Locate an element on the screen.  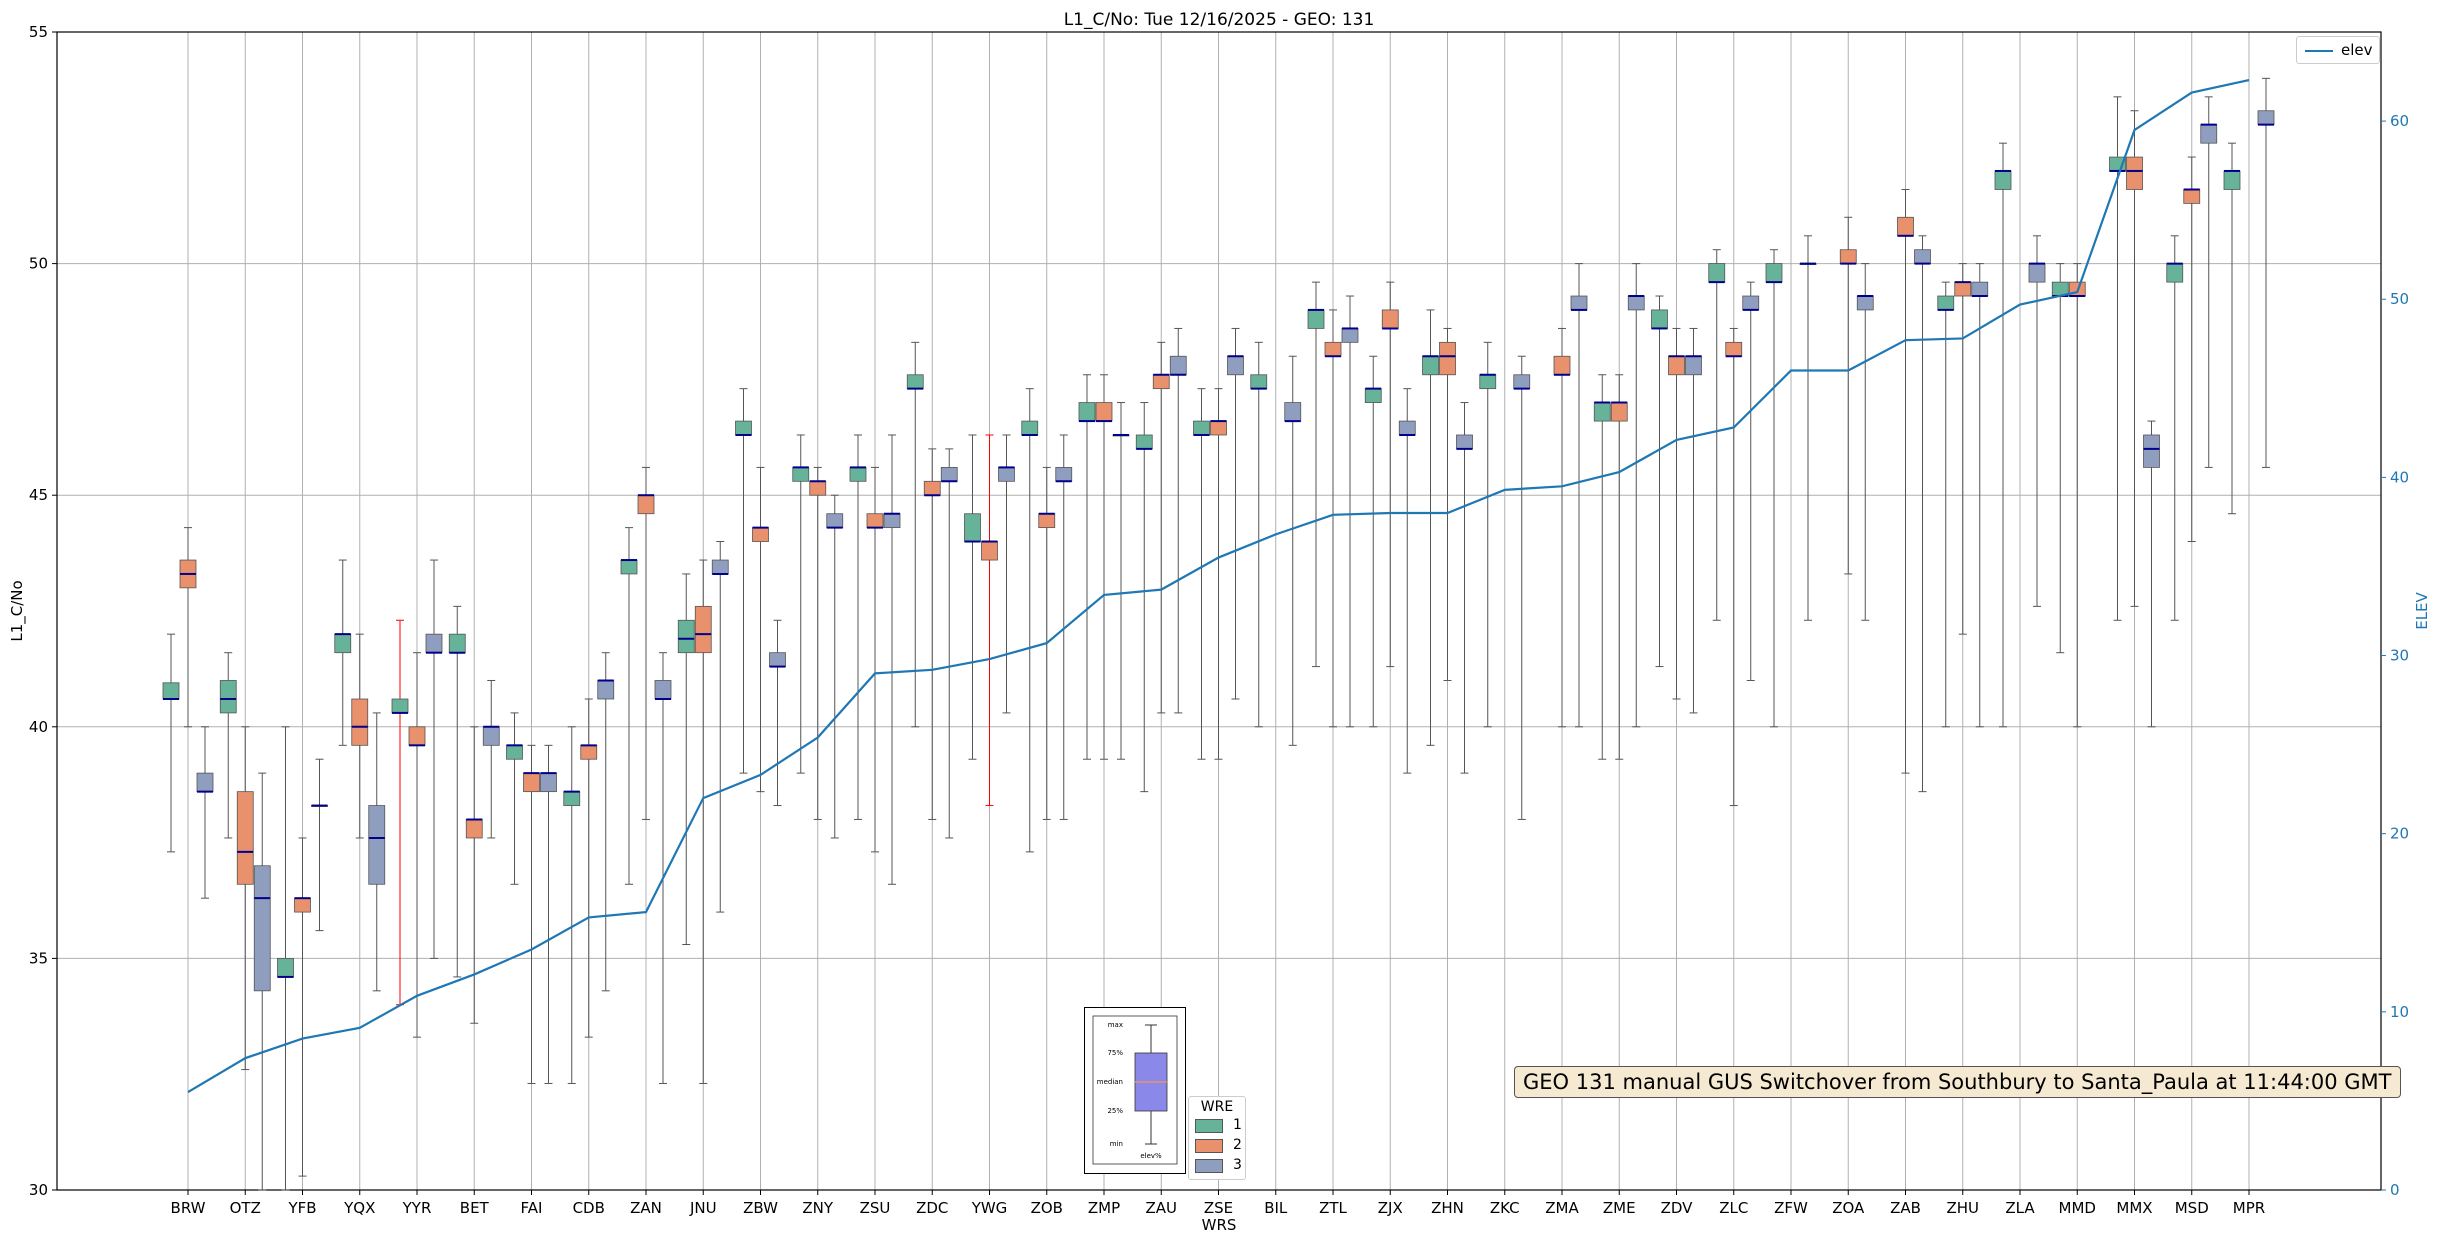
x-tick-label: ZAB is located at coordinates (1905, 1208).